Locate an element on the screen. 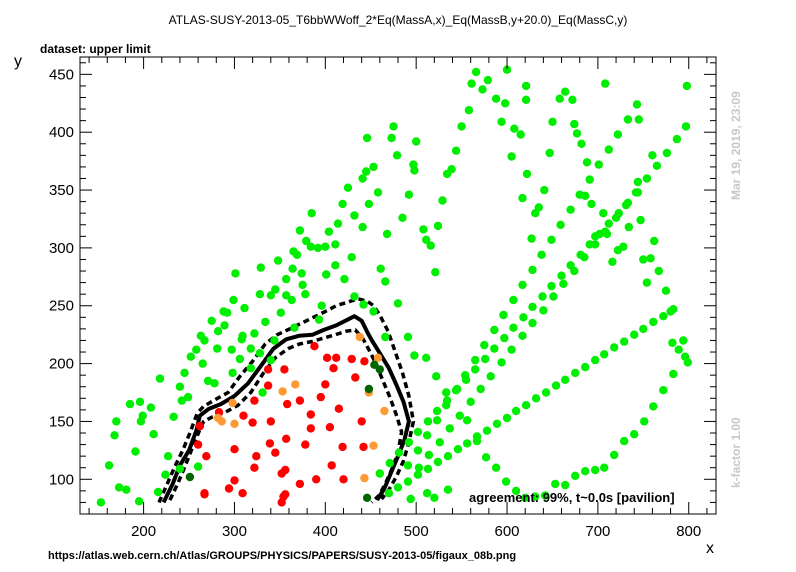 This screenshot has width=796, height=572. chart-subtitle: dataset: upper limit is located at coordinates (95, 49).